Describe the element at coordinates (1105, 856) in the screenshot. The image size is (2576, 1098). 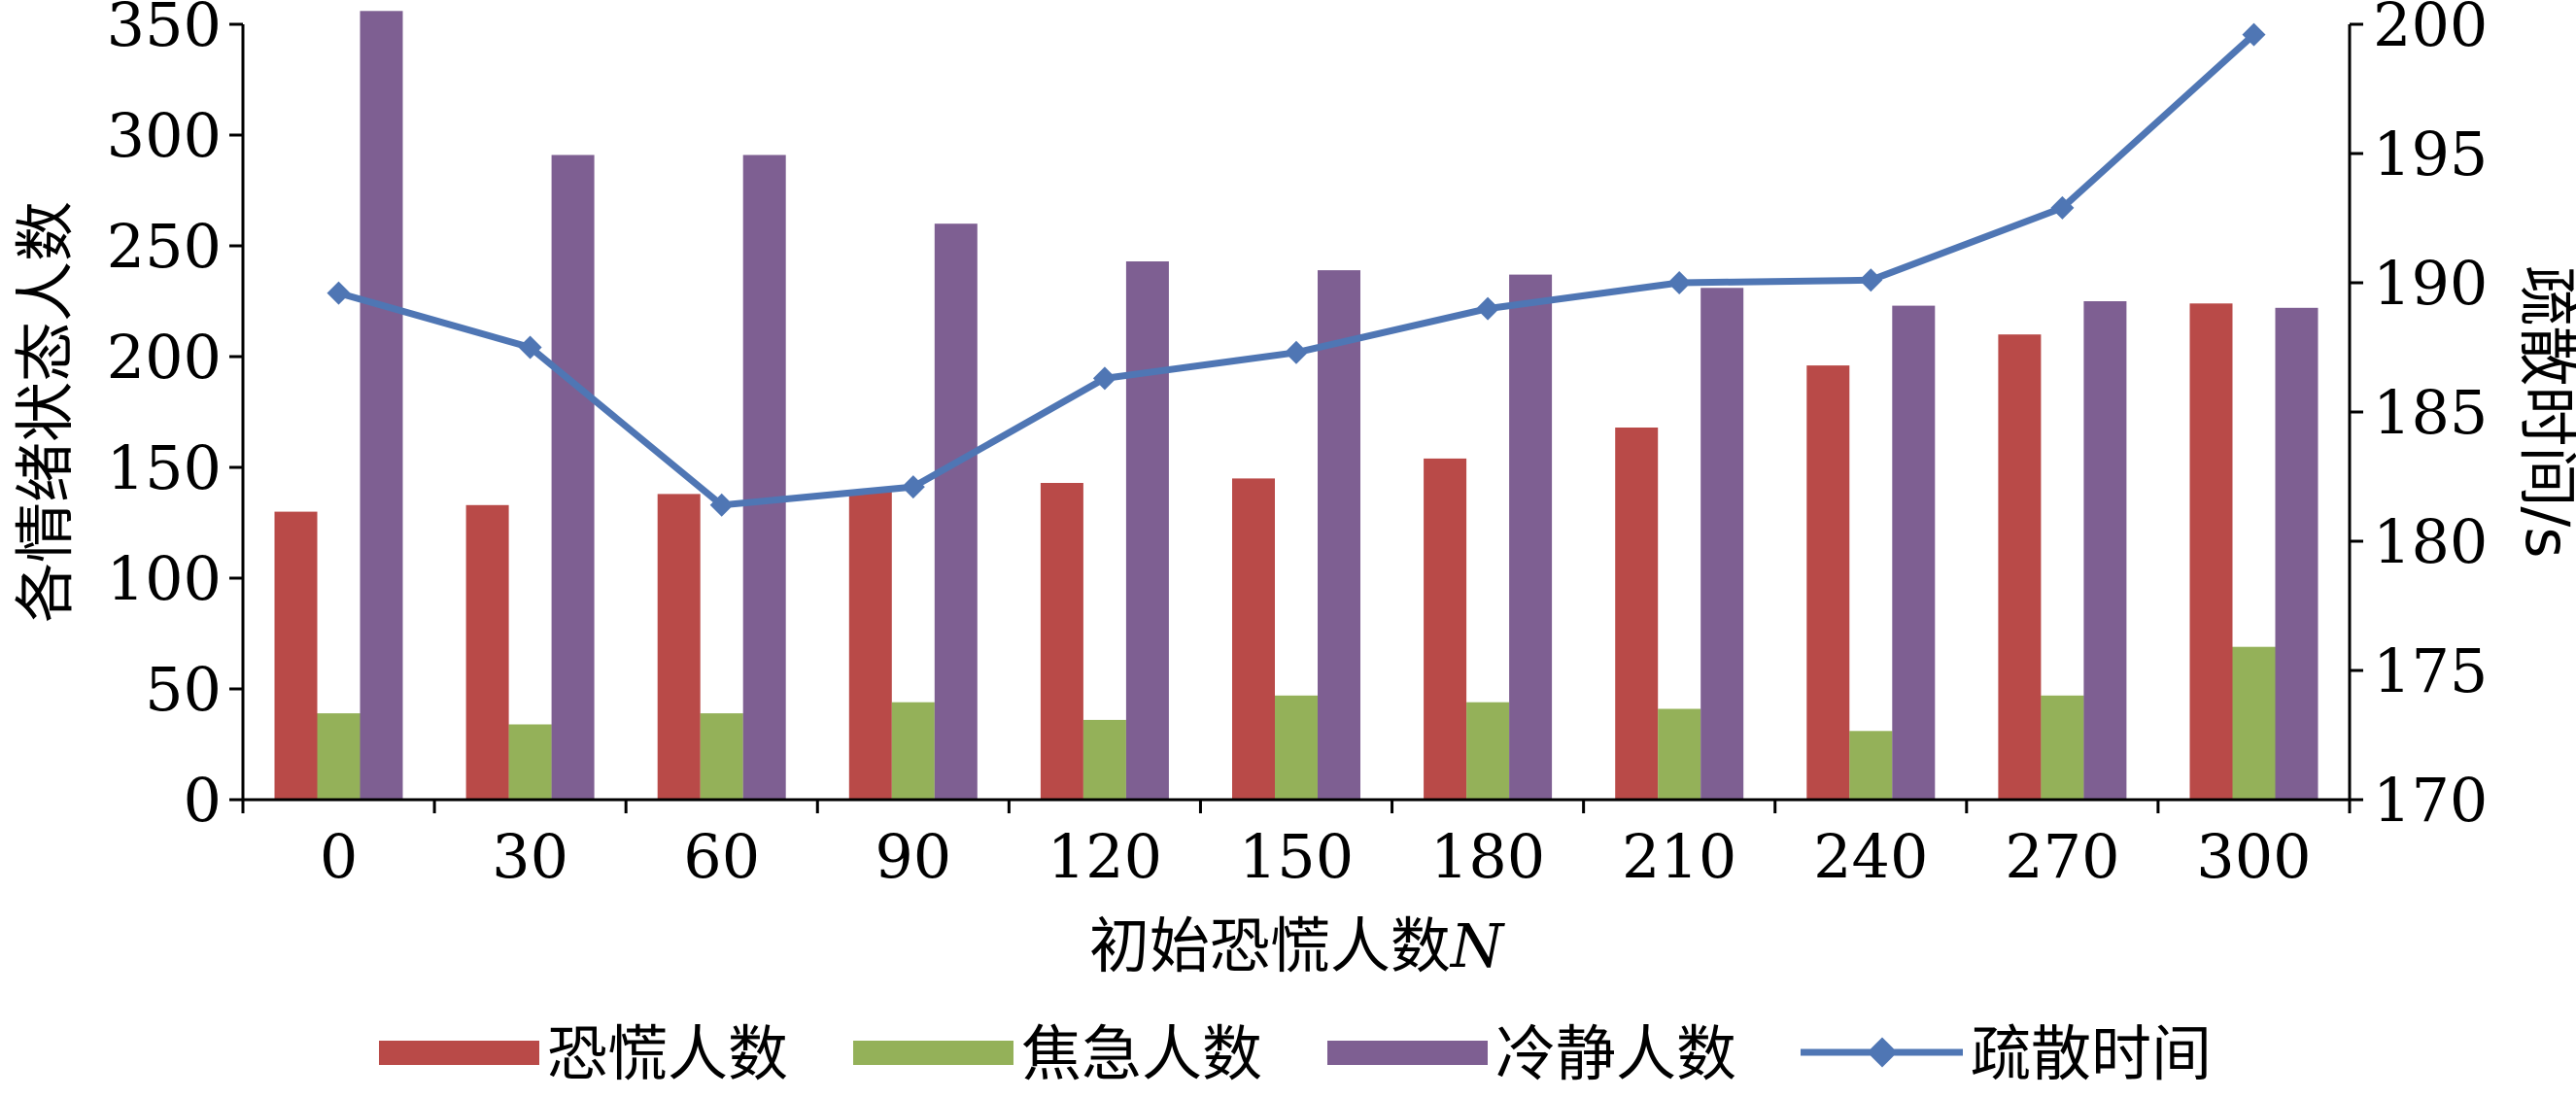
I see `x-tick-label: 120` at that location.